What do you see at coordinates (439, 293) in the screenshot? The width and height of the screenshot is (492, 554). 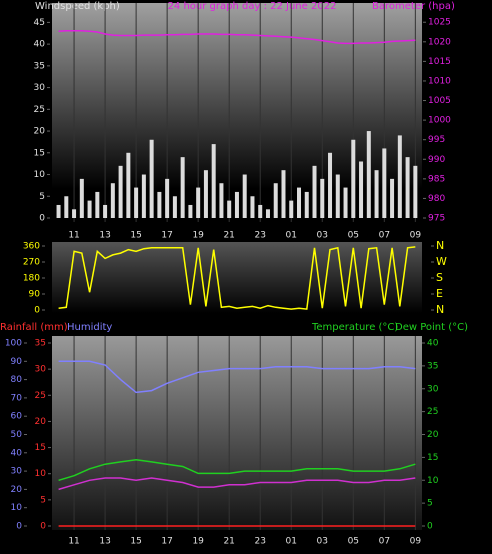 I see `y-tick-label: E` at bounding box center [439, 293].